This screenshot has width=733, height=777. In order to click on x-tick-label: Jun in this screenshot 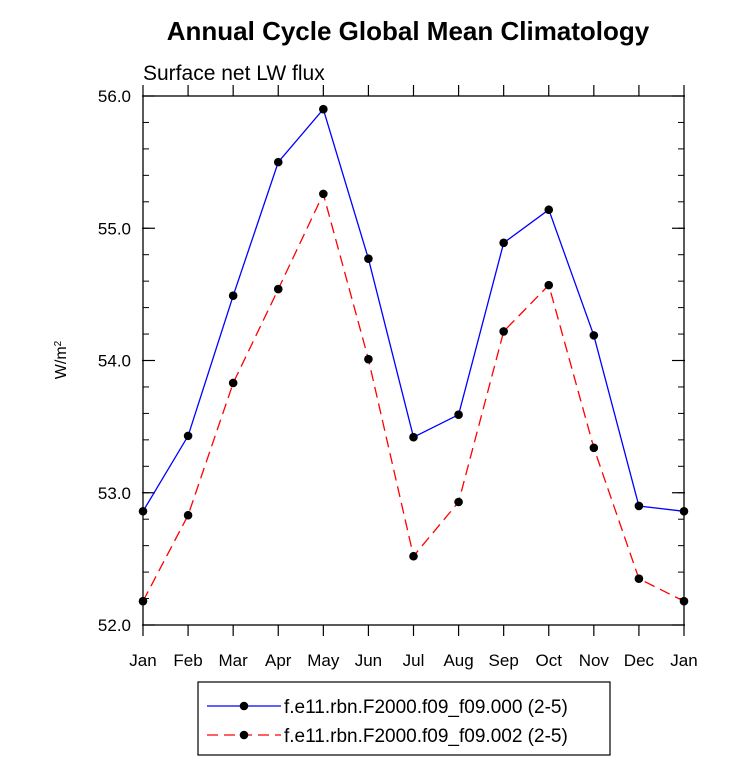, I will do `click(368, 660)`.